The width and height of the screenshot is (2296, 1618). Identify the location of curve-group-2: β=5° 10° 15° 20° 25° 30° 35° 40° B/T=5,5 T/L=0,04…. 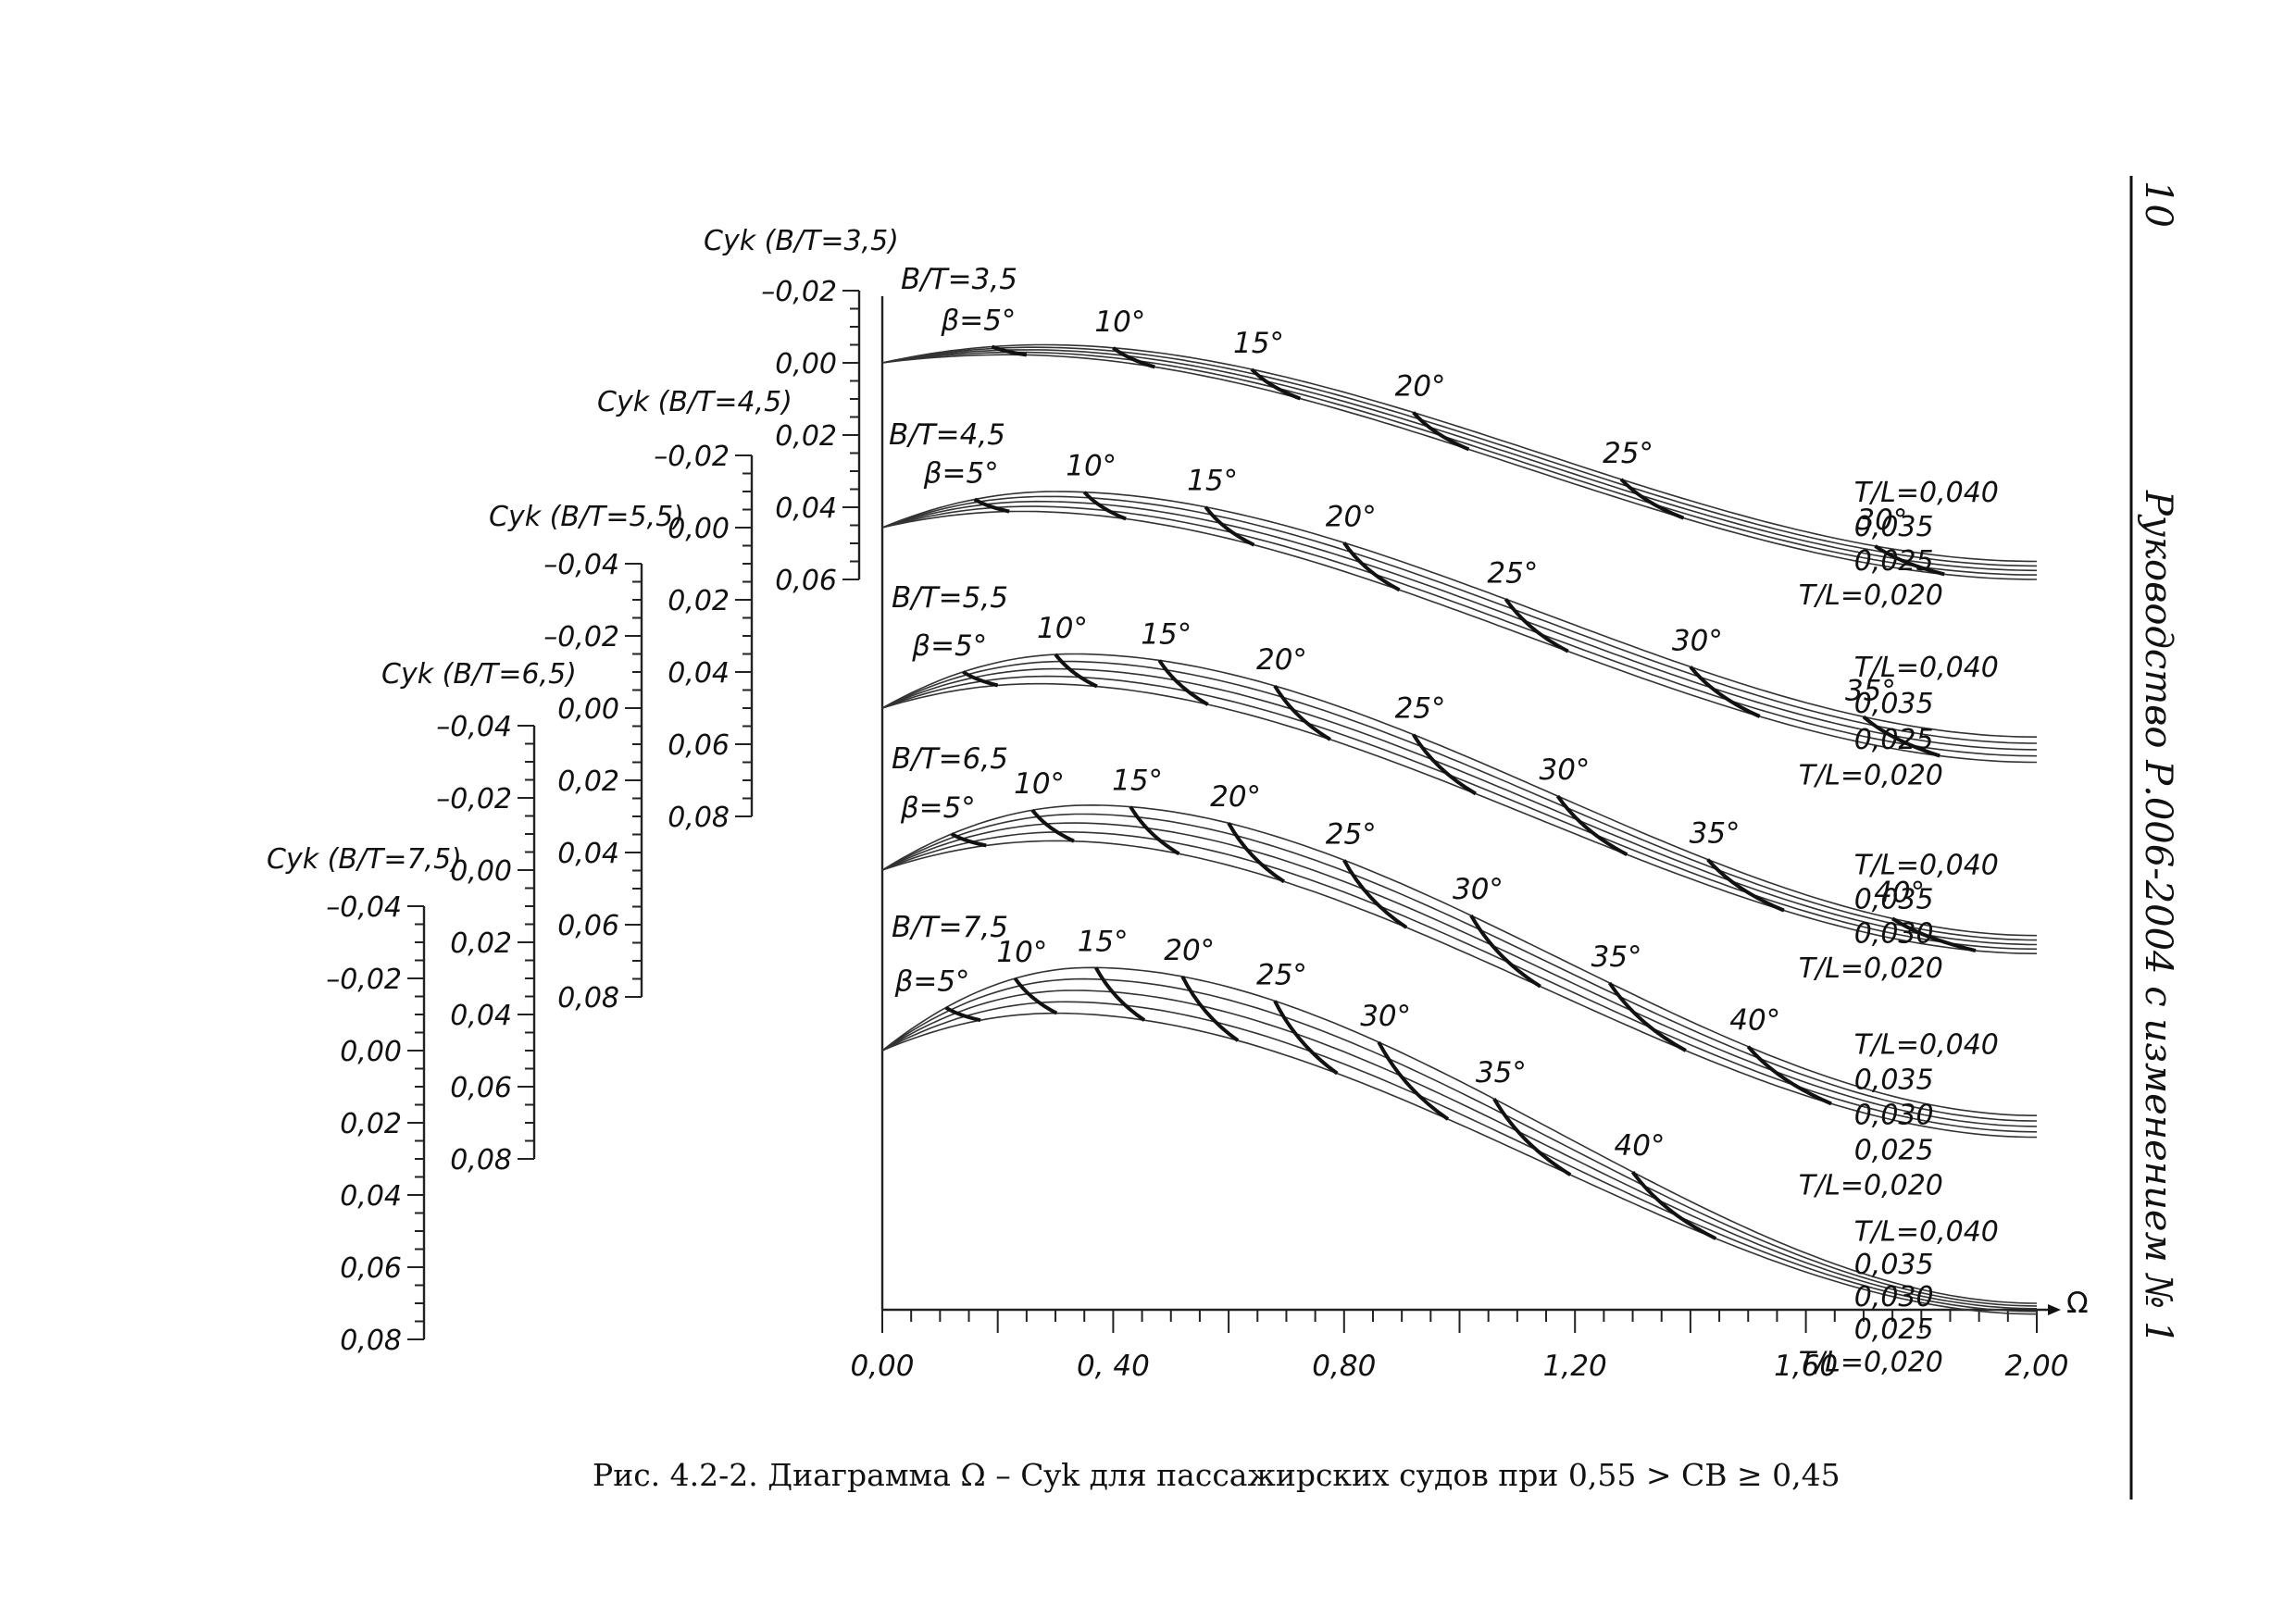
(1459, 783).